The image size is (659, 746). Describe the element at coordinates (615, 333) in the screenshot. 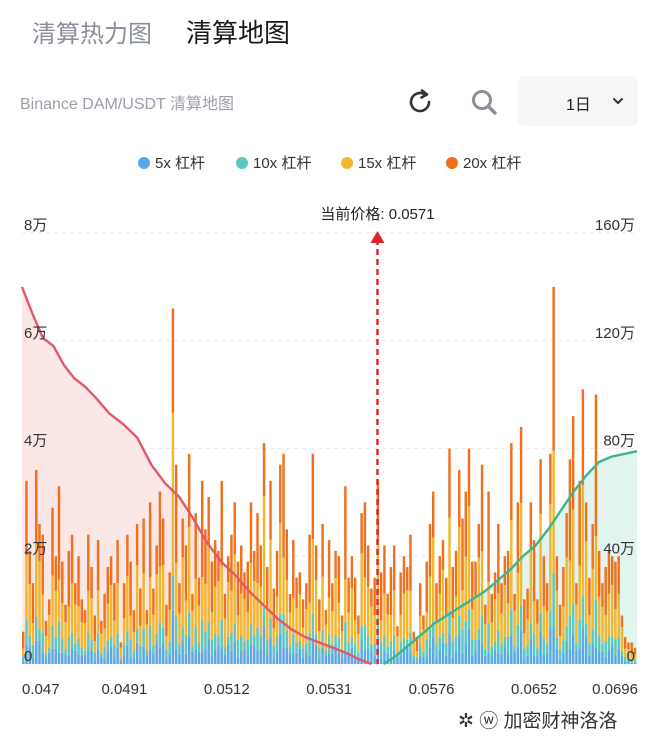

I see `right-axis-tick: 120万` at that location.